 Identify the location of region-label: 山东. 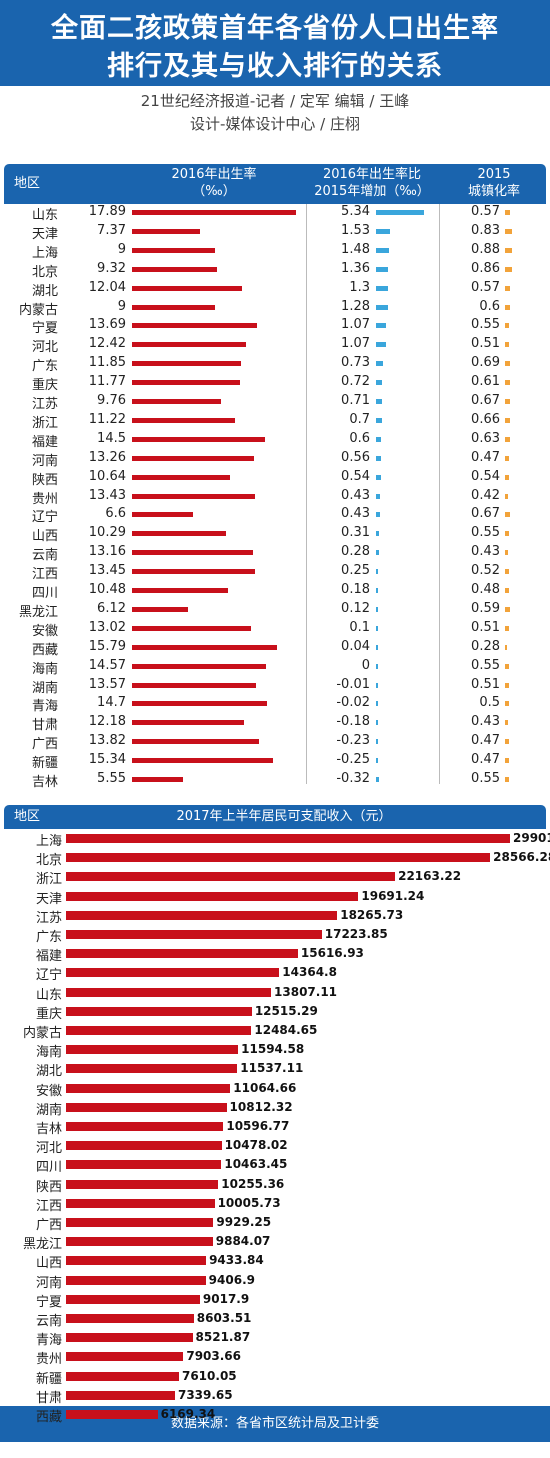
(44, 215).